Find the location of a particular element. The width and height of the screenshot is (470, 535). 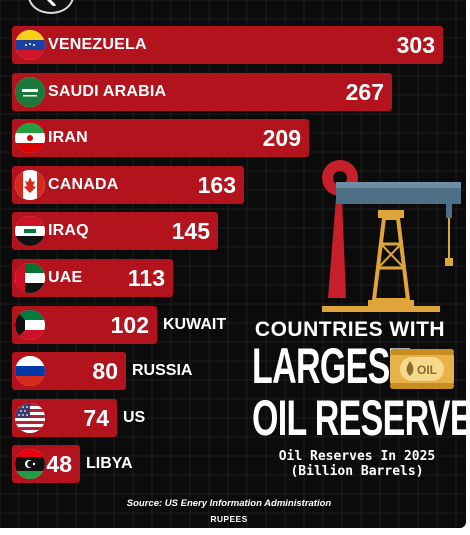

chart-subtitle: Oil Reserves In 2025 (Billion Barrels) is located at coordinates (357, 464).